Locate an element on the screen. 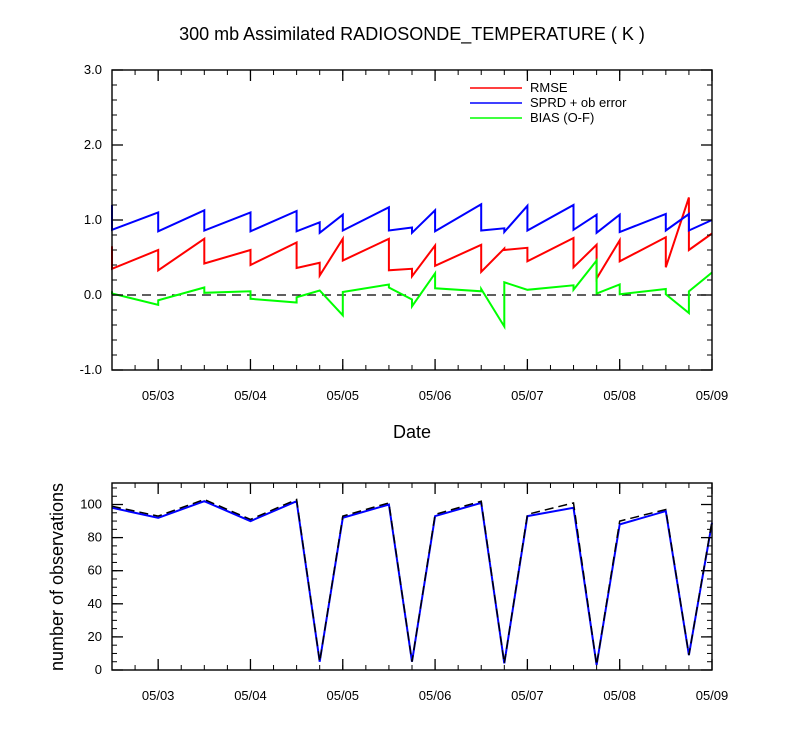  bottom-y-tick-labels: 0 20 40 60 80 100 is located at coordinates (91, 587).